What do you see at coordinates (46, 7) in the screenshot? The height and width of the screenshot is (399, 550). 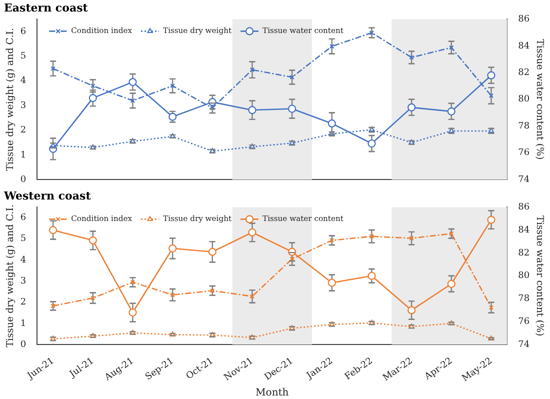 I see `chart-title: Eastern coast` at bounding box center [46, 7].